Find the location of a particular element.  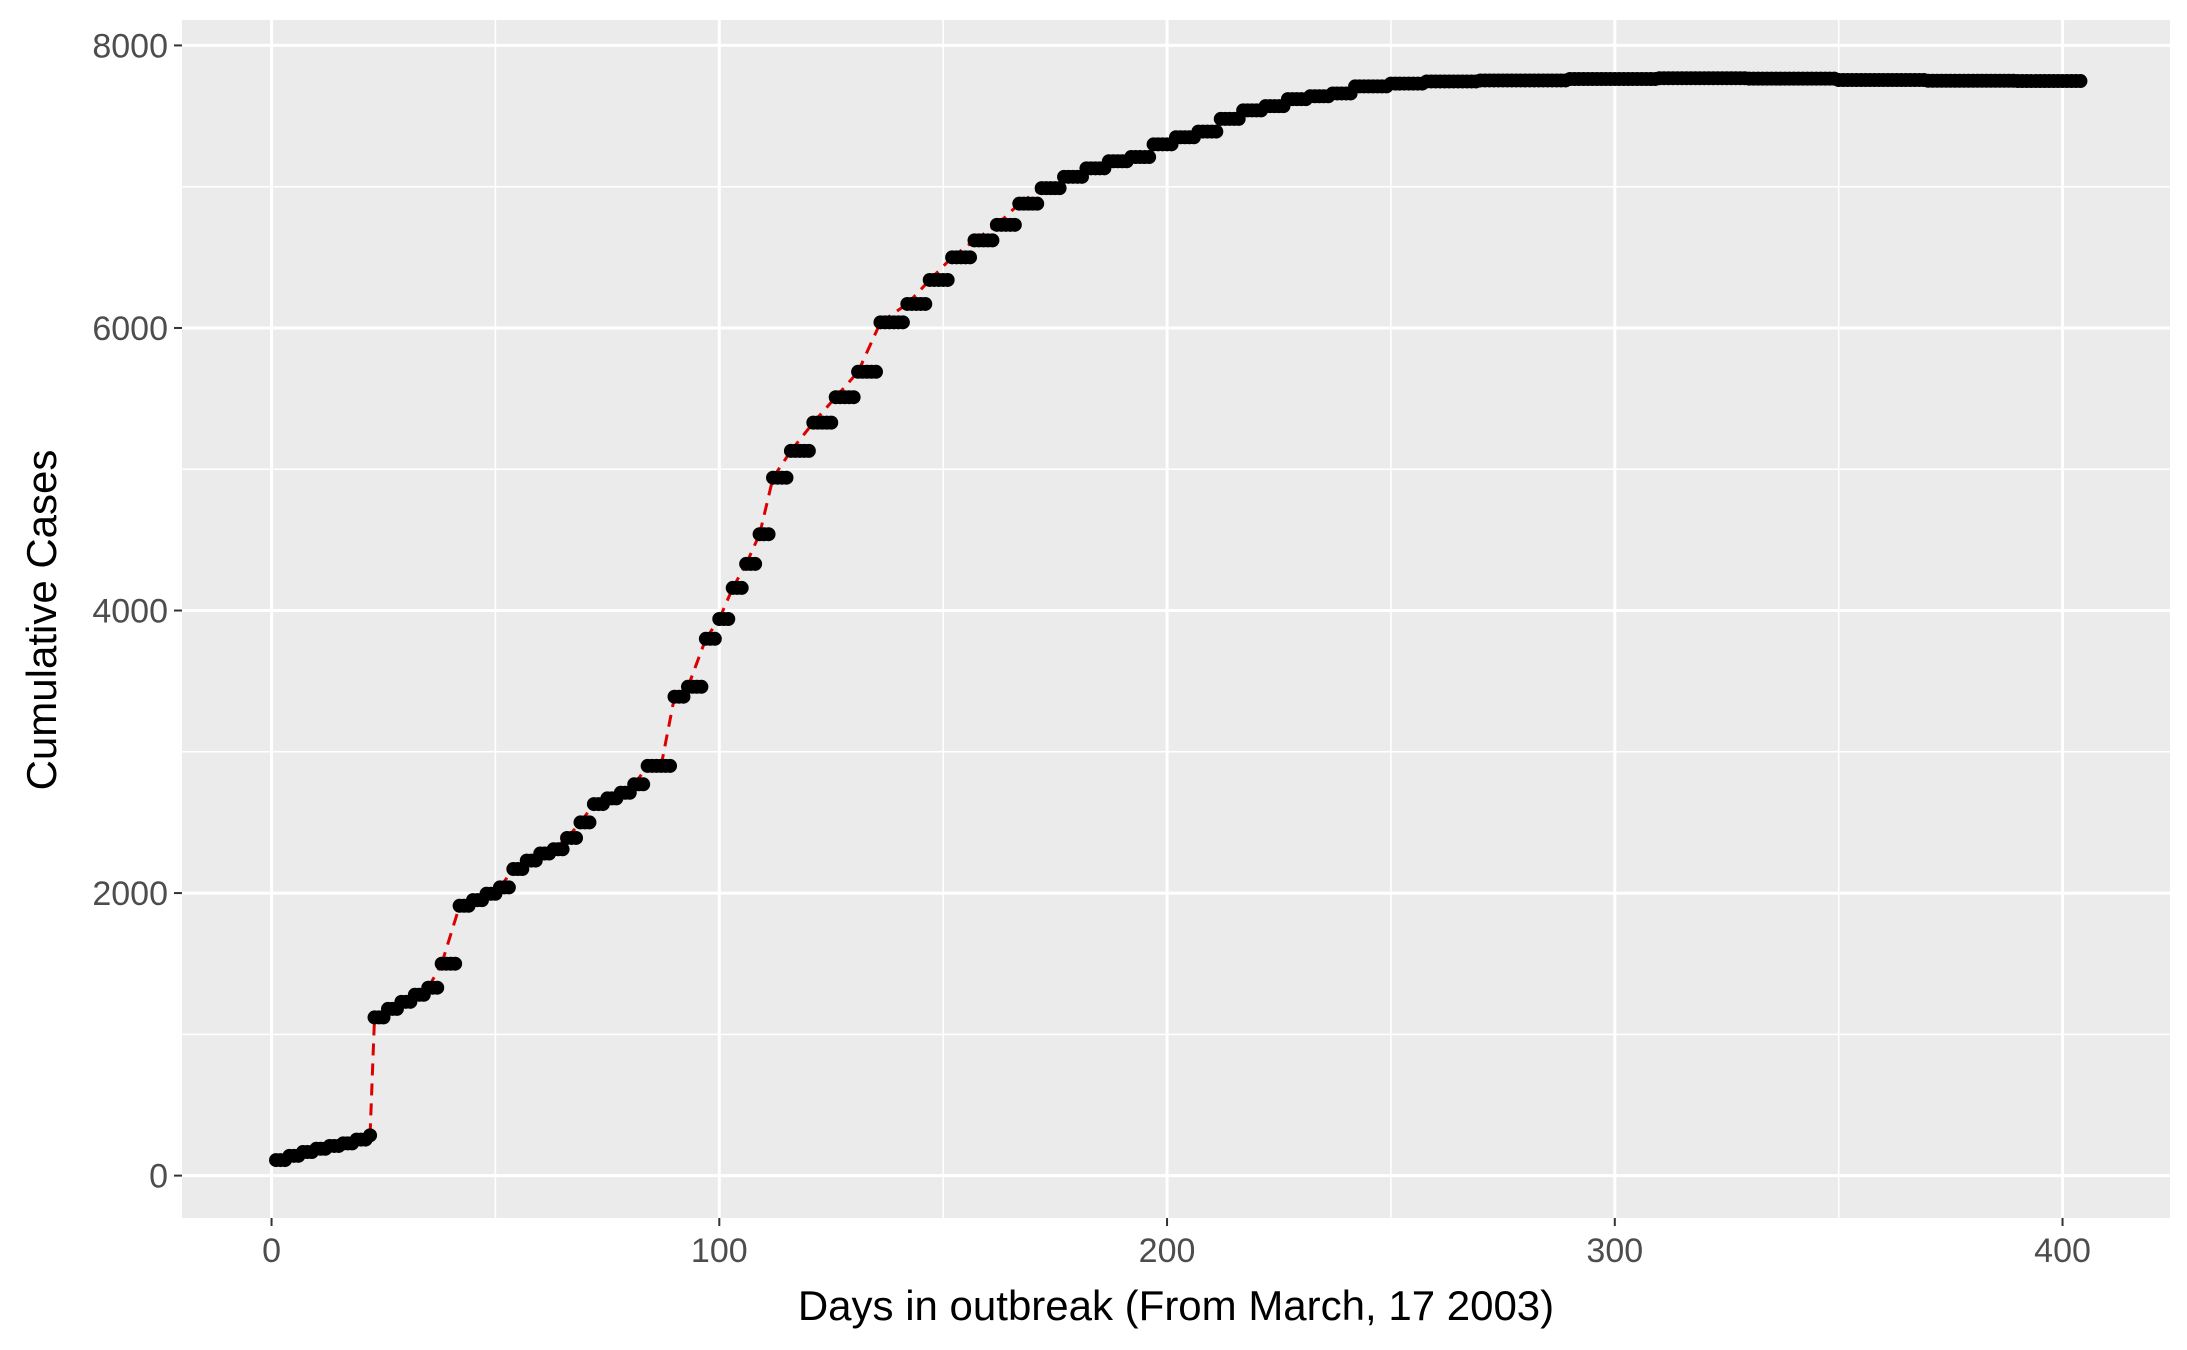

y-tick-label: 4000 is located at coordinates (130, 612).